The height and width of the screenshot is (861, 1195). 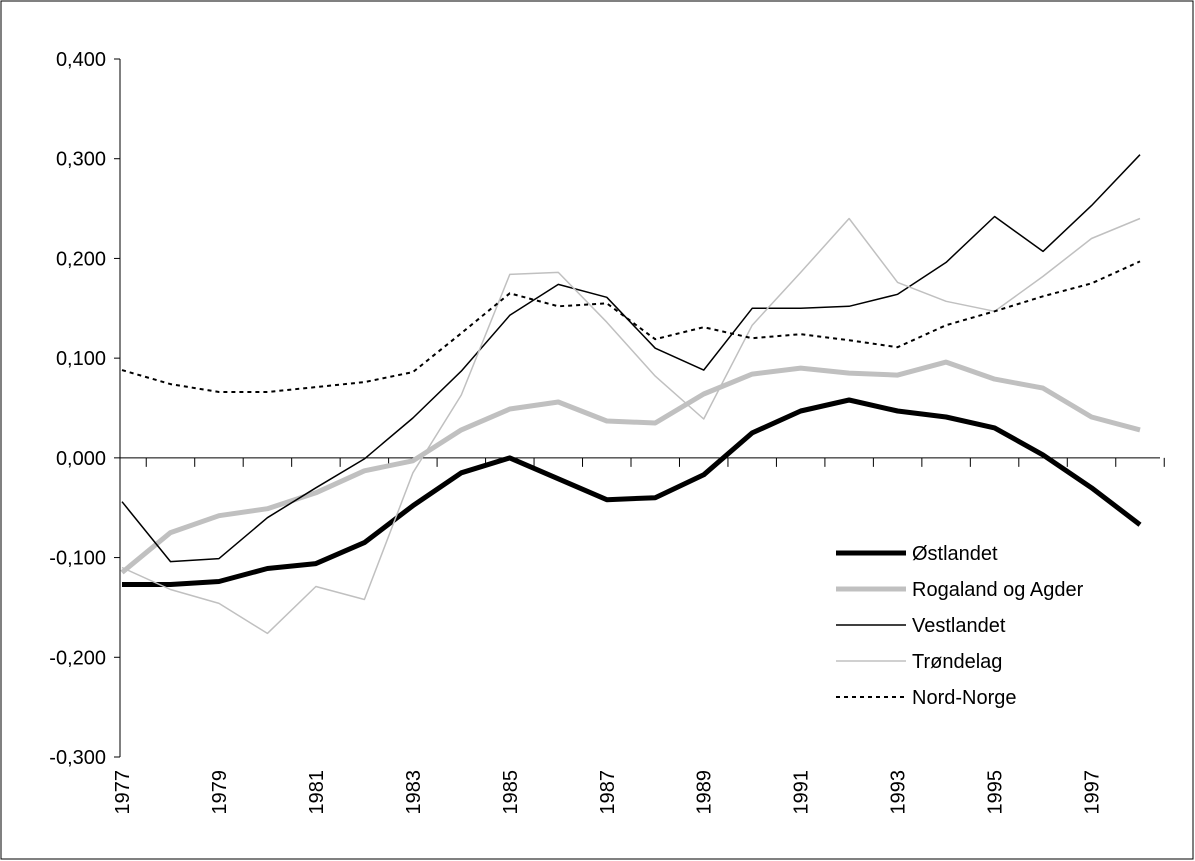 What do you see at coordinates (81, 359) in the screenshot?
I see `y-tick-label: 0,100` at bounding box center [81, 359].